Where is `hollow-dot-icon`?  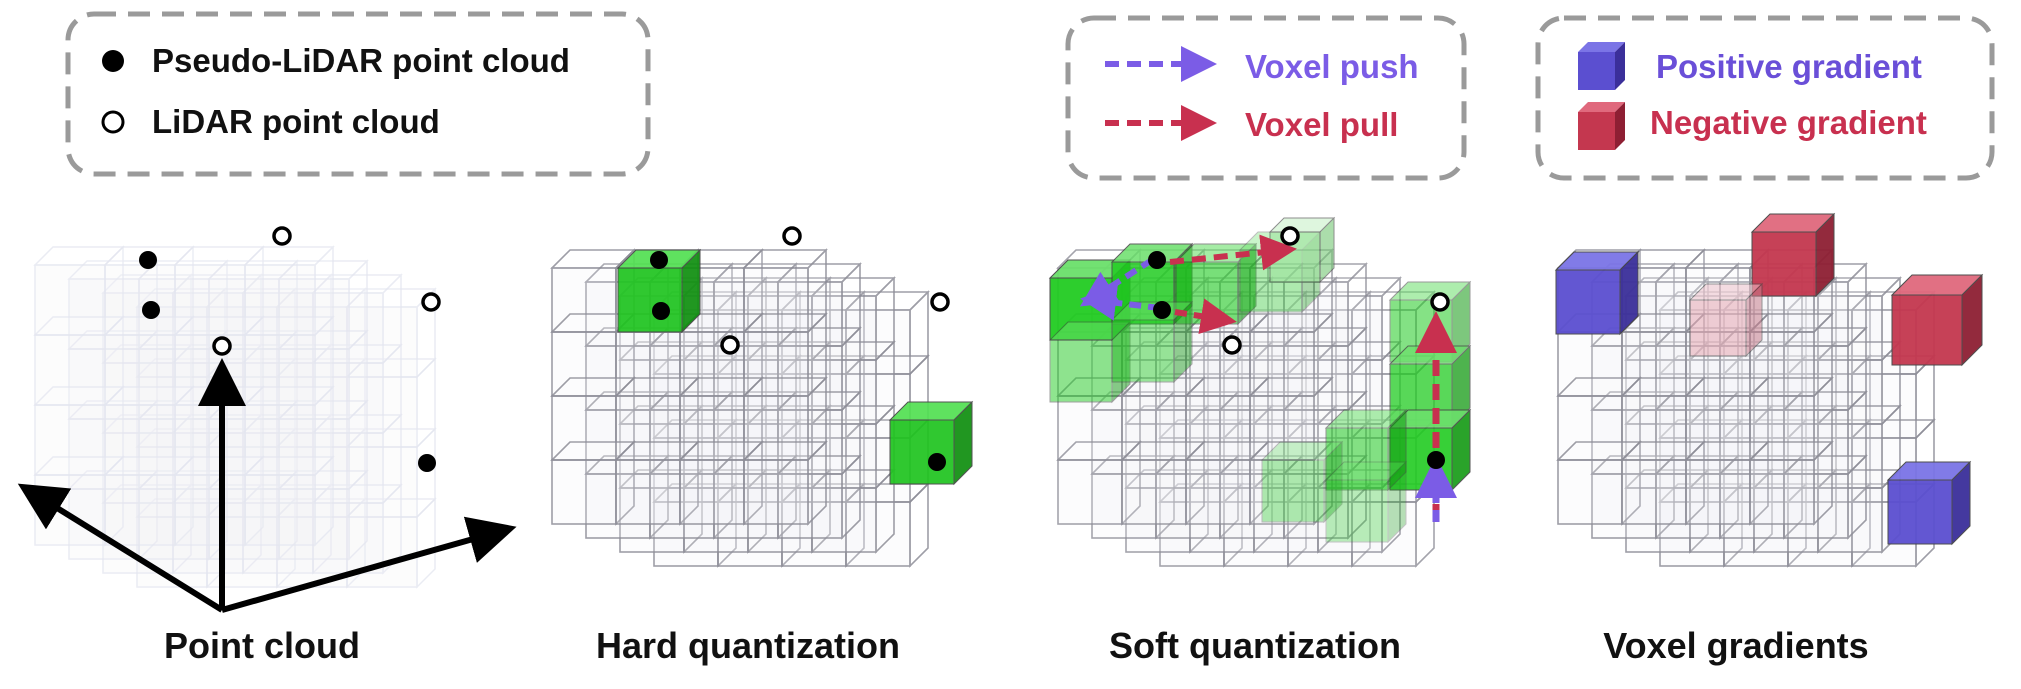
hollow-dot-icon is located at coordinates (113, 122).